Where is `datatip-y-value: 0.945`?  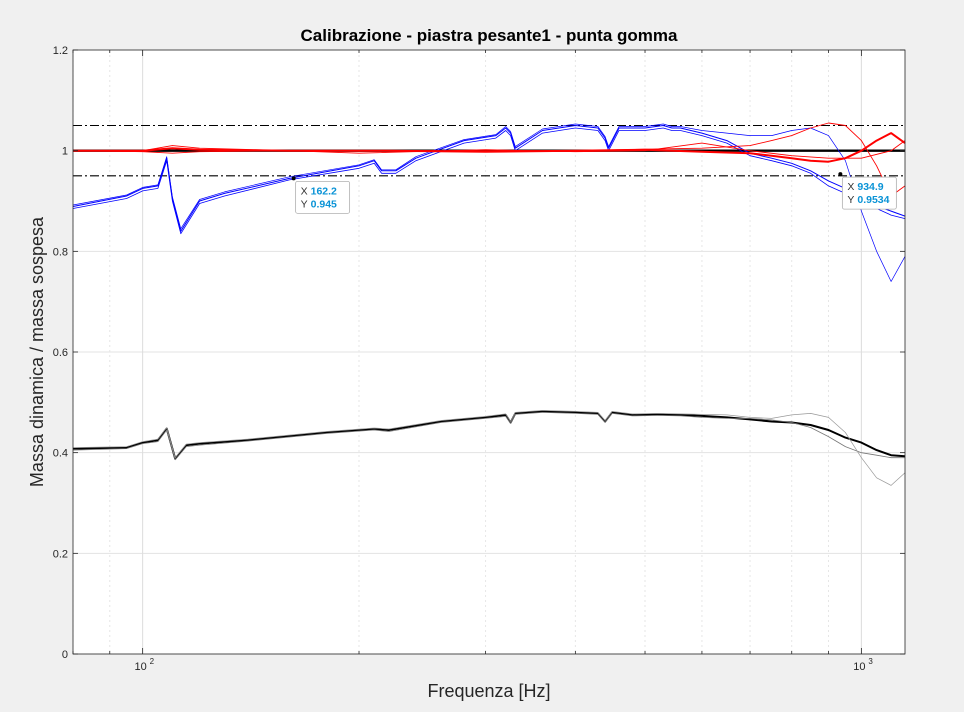 datatip-y-value: 0.945 is located at coordinates (324, 204).